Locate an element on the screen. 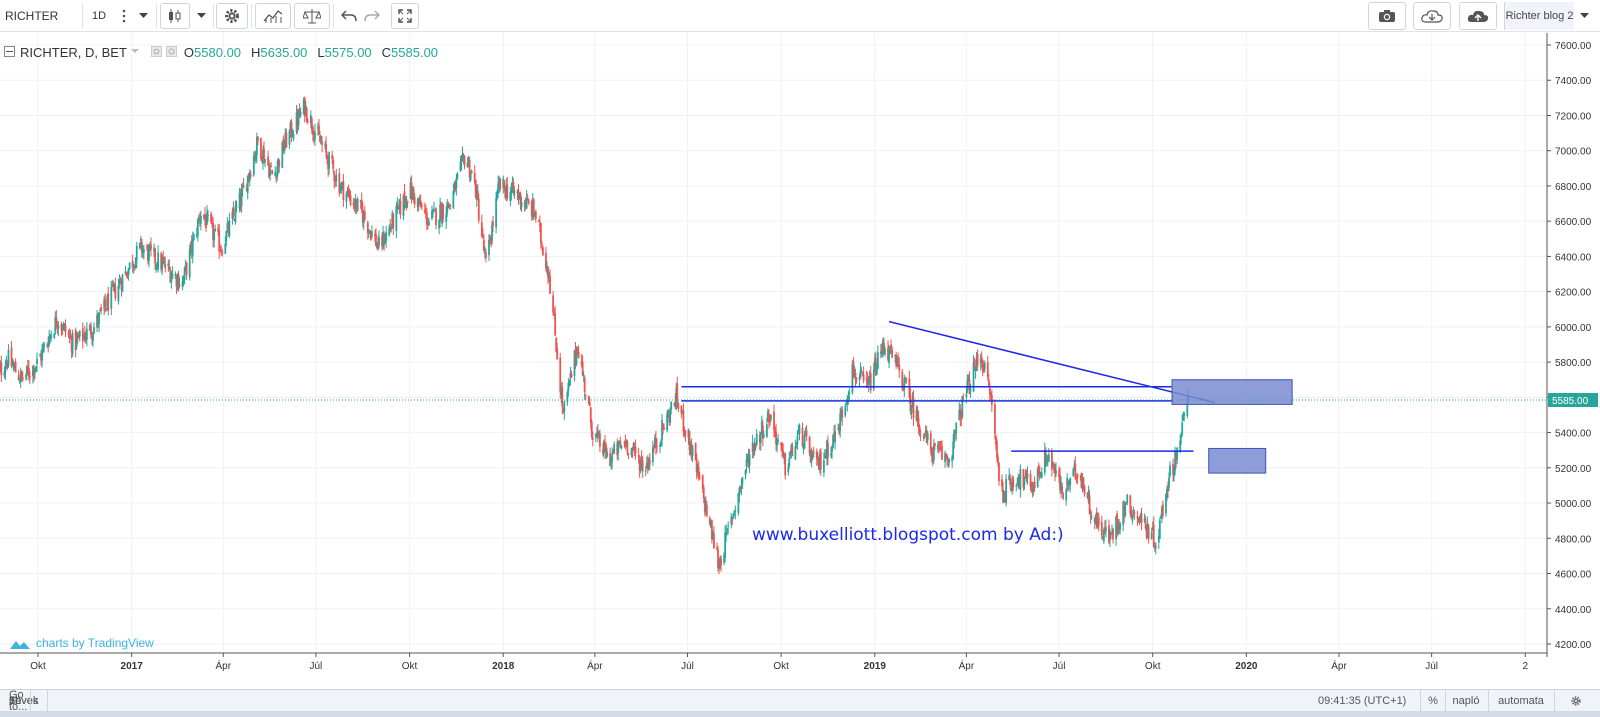 The width and height of the screenshot is (1600, 717). legend-high-value: 5635.00 is located at coordinates (284, 52).